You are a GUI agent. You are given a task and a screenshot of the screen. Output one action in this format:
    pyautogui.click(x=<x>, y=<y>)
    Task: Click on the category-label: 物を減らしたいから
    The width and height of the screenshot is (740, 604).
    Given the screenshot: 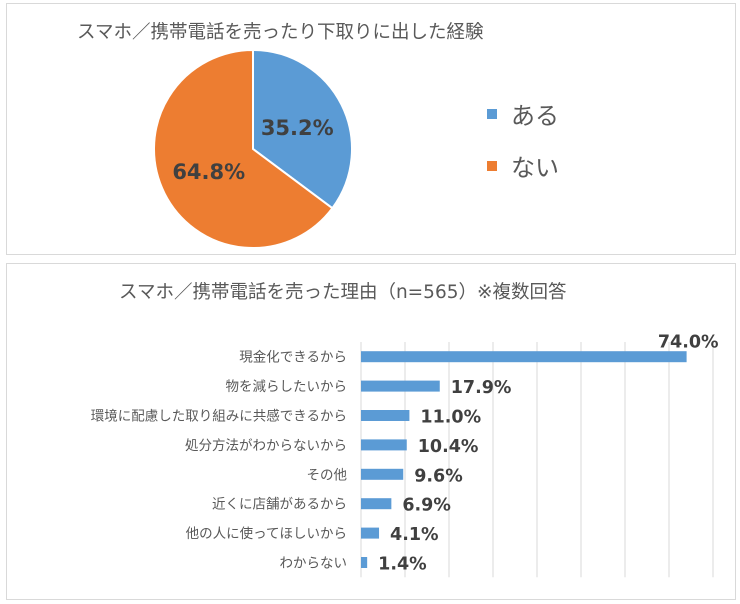 What is the action you would take?
    pyautogui.click(x=287, y=386)
    